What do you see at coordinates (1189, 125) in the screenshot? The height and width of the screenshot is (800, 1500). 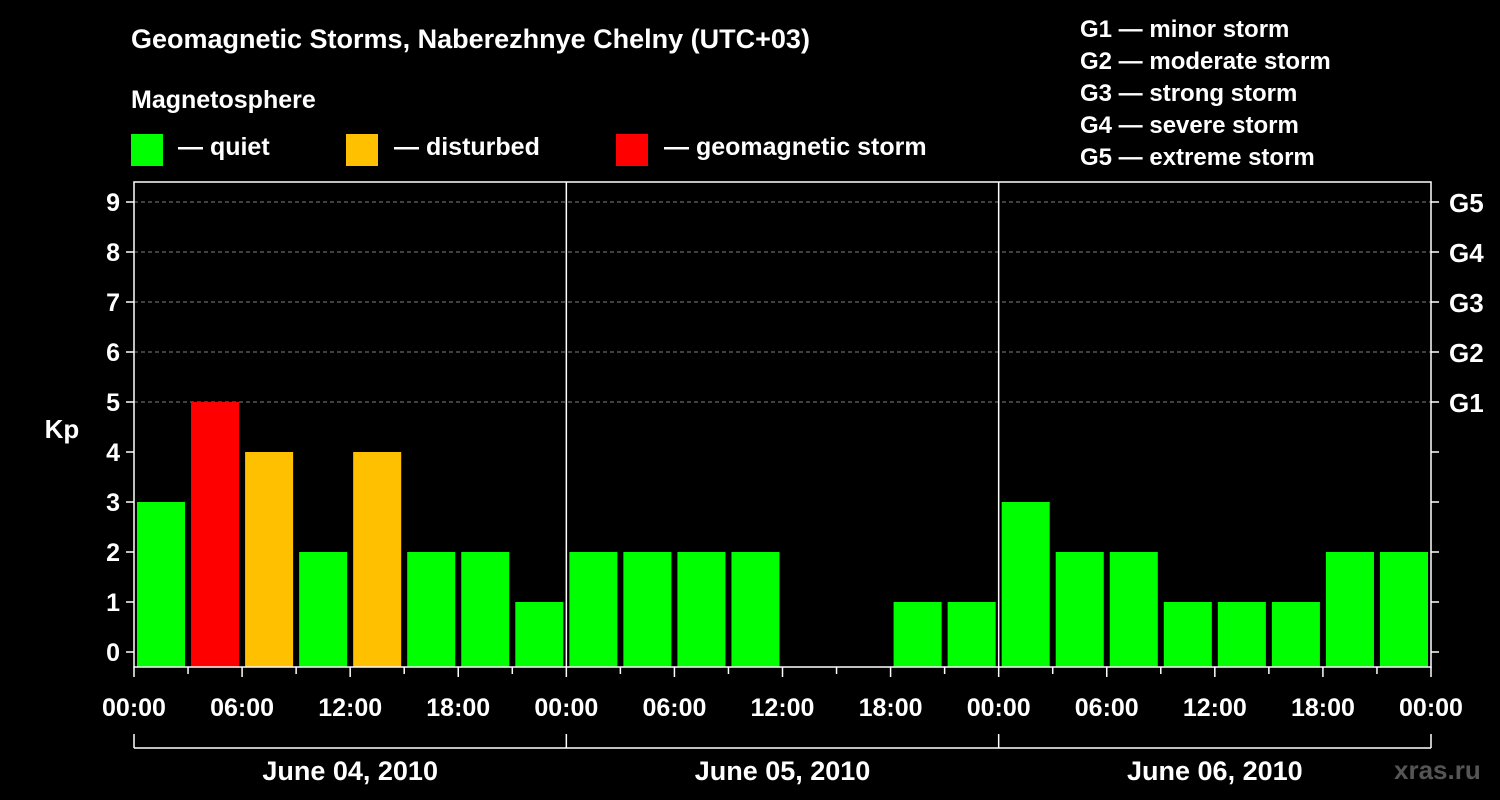 I see `storm-level-g4: G4 — severe storm` at bounding box center [1189, 125].